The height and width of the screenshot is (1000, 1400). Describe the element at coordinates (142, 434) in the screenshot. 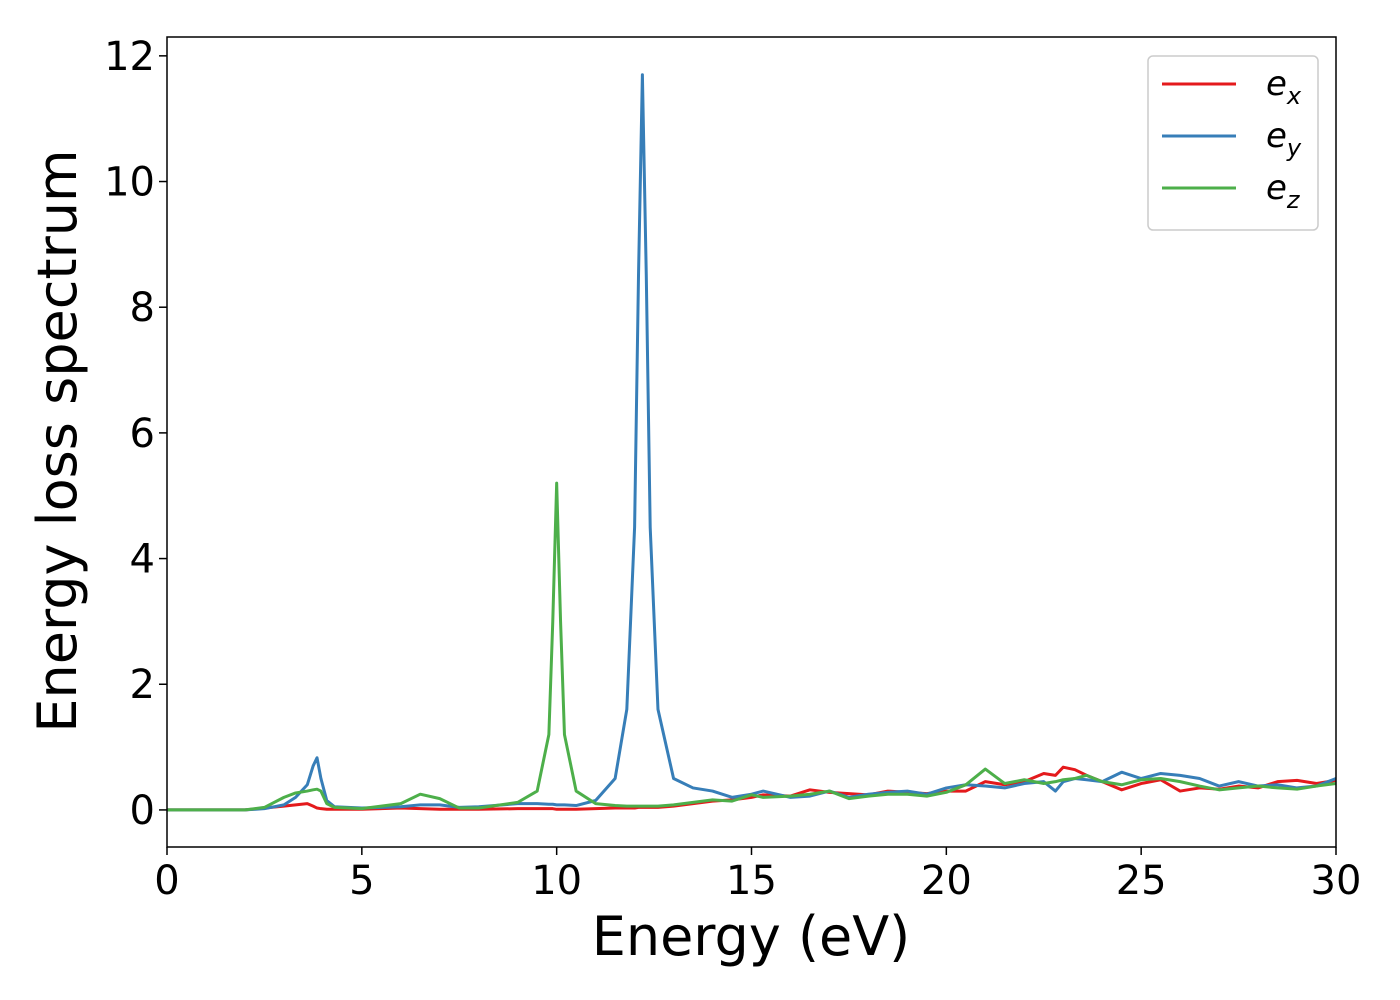

I see `y-tick-label: 6` at that location.